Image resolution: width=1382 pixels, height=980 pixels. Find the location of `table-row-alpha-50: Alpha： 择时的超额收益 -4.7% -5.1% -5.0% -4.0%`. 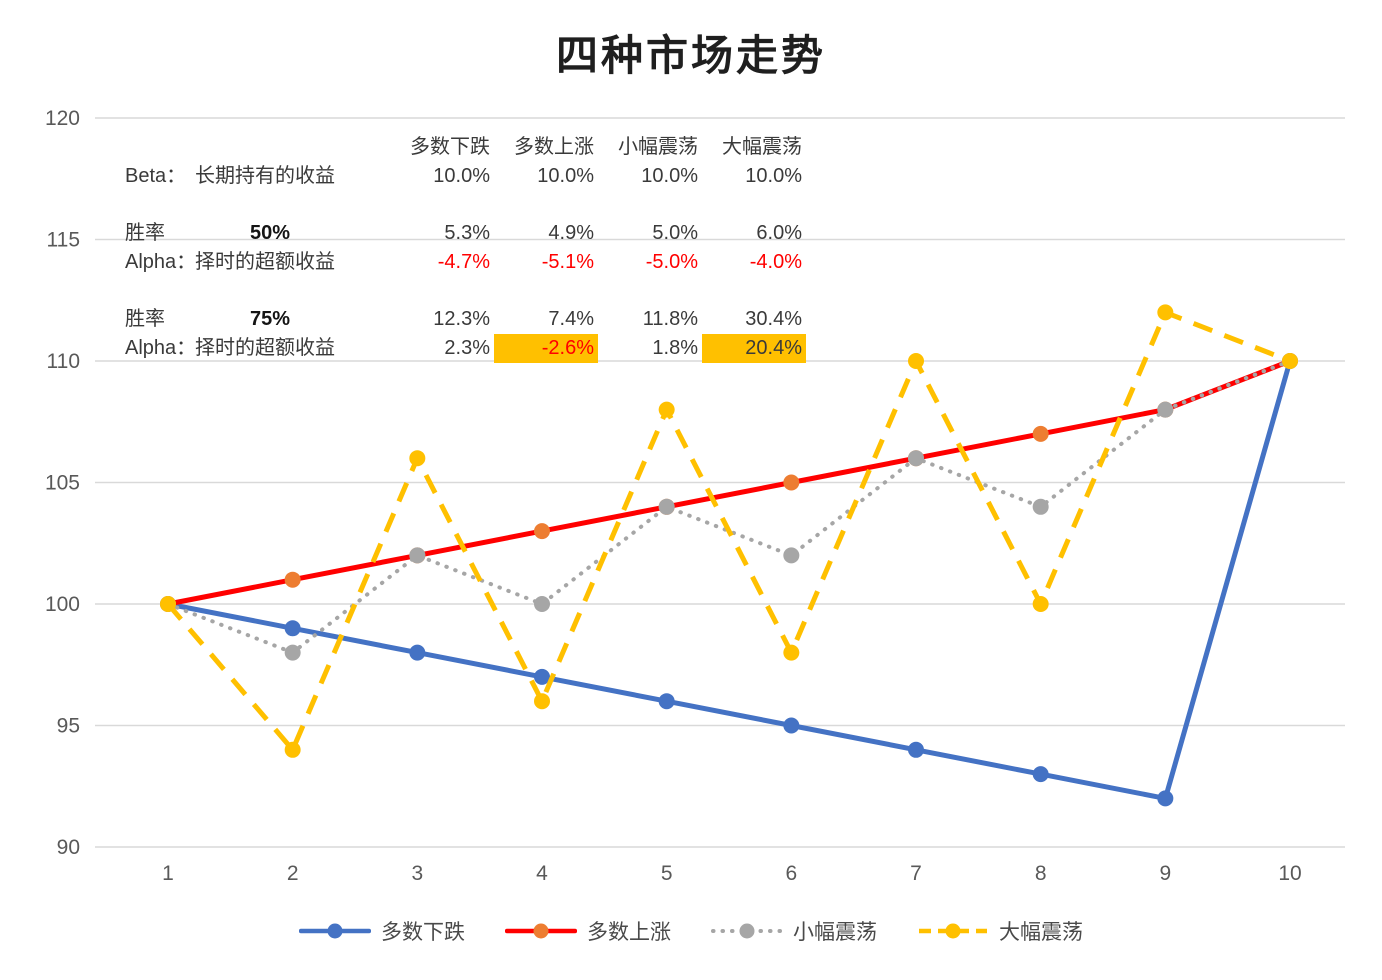

table-row-alpha-50: Alpha： 择时的超额收益 -4.7% -5.1% -5.0% -4.0% is located at coordinates (465, 262).